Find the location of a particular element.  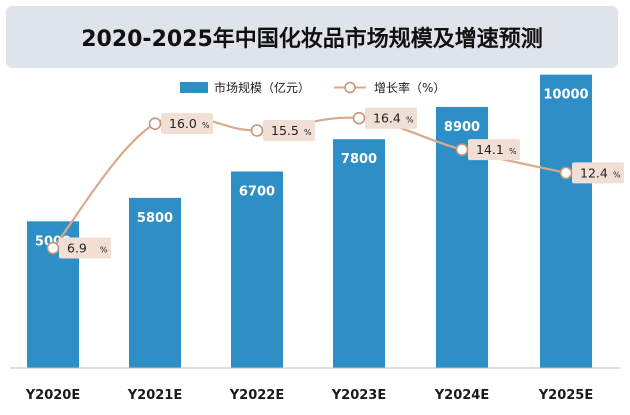

x-tick-label: Y2022E is located at coordinates (256, 395).